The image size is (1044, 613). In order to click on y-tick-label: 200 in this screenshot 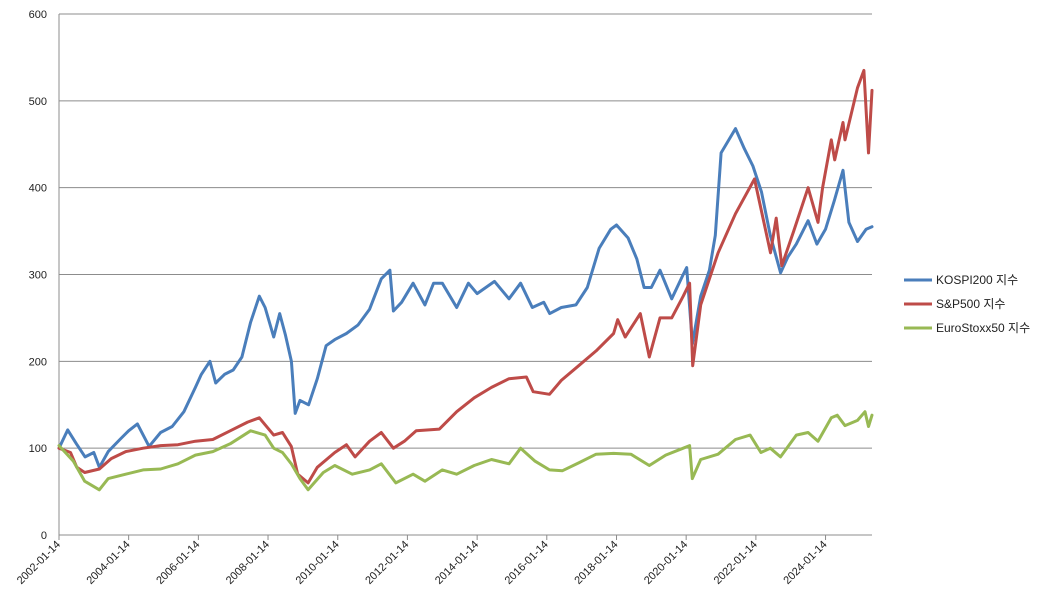, I will do `click(38, 362)`.